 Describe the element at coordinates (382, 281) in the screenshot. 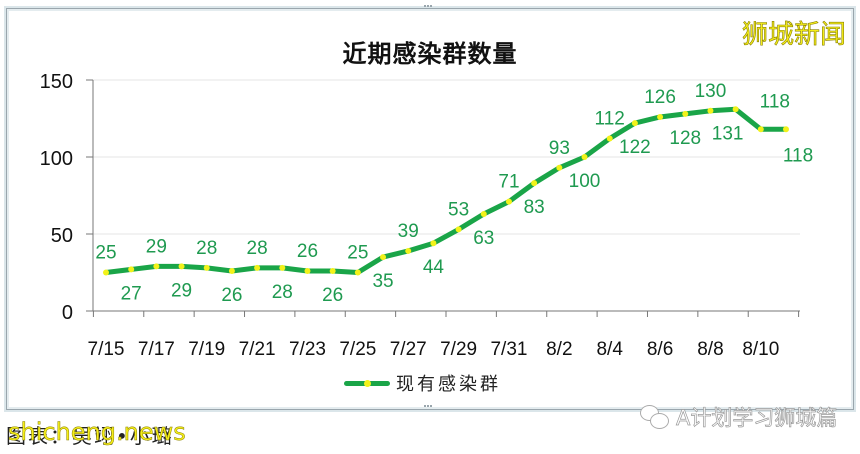

I see `data-label: 35` at that location.